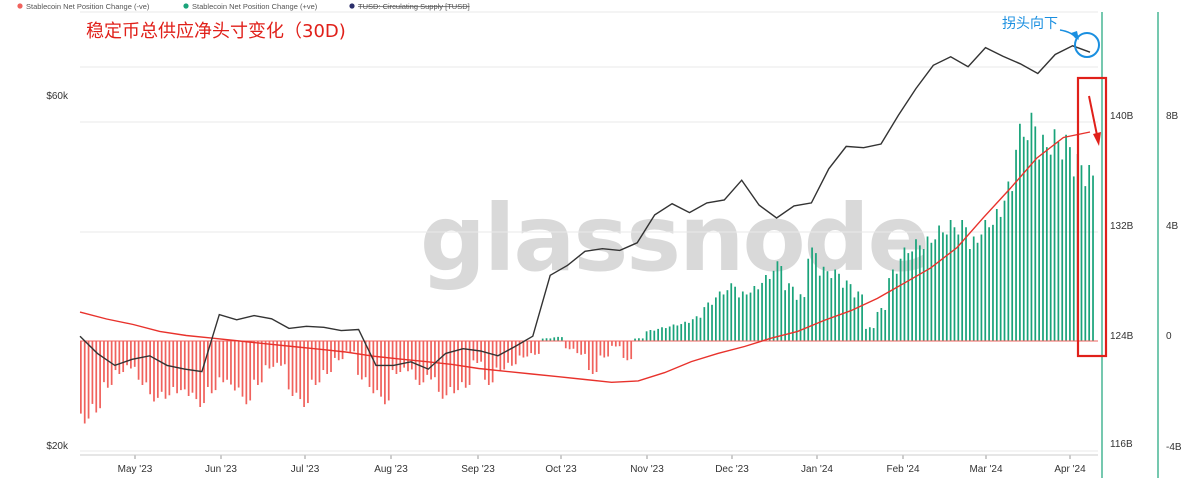 The width and height of the screenshot is (1200, 490). I want to click on middle-axis-tick-2: 124B, so click(1122, 336).